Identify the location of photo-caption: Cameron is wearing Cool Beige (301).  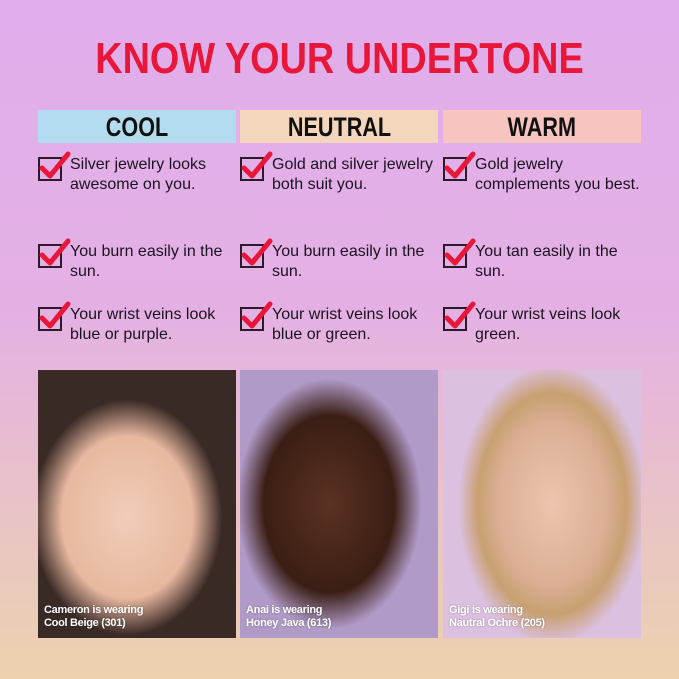
(93, 617).